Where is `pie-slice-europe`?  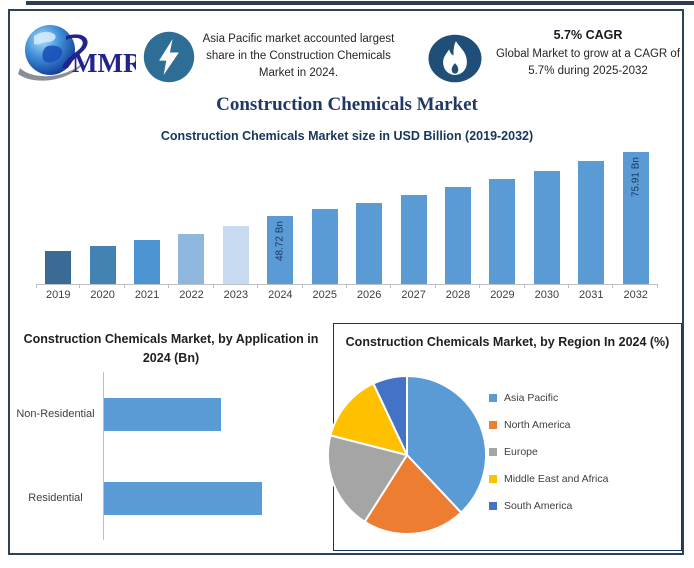 pie-slice-europe is located at coordinates (367, 478).